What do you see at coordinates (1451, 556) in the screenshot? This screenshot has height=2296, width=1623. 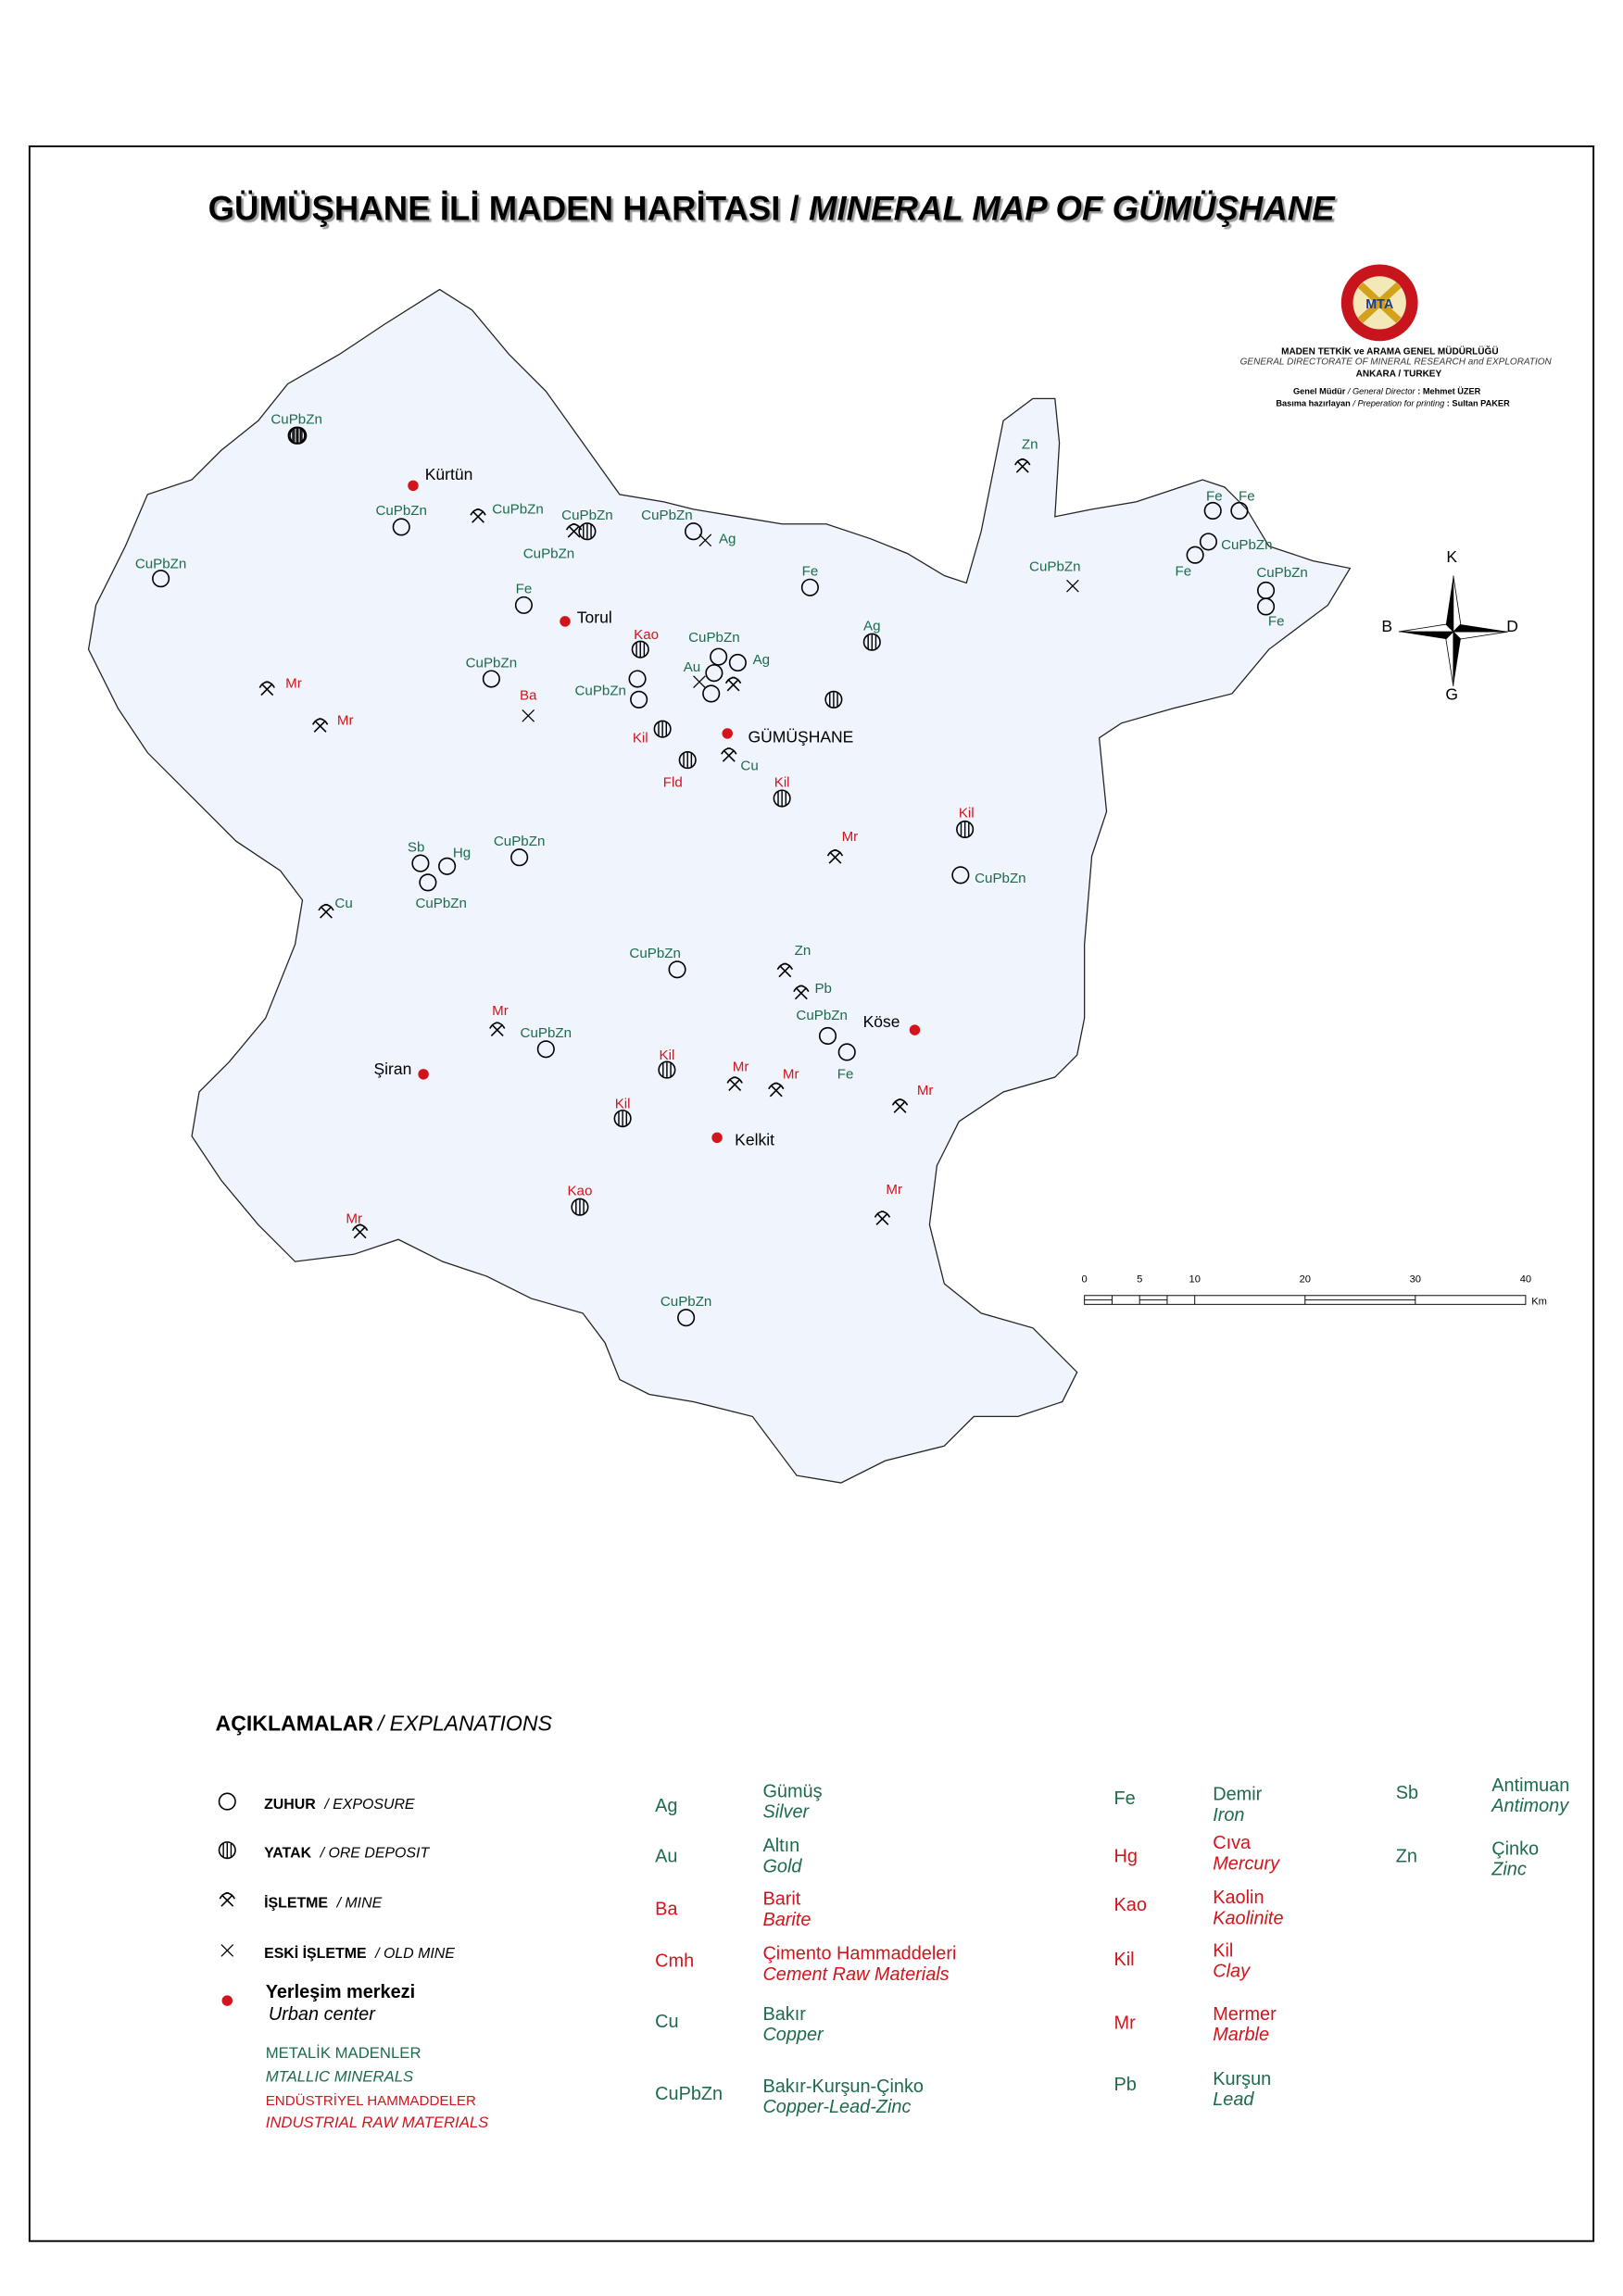 I see `compass-north: K` at bounding box center [1451, 556].